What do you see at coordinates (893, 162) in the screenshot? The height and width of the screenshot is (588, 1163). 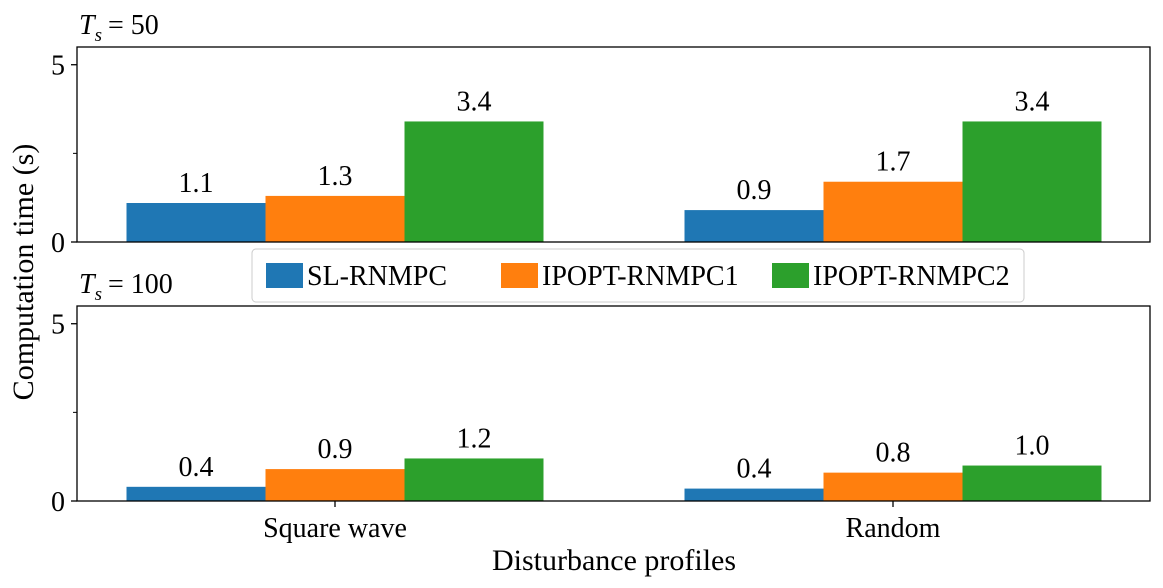 I see `data-label: 1.7` at bounding box center [893, 162].